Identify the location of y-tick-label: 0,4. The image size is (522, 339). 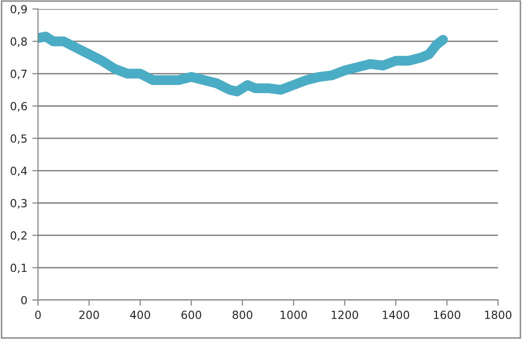
(18, 171).